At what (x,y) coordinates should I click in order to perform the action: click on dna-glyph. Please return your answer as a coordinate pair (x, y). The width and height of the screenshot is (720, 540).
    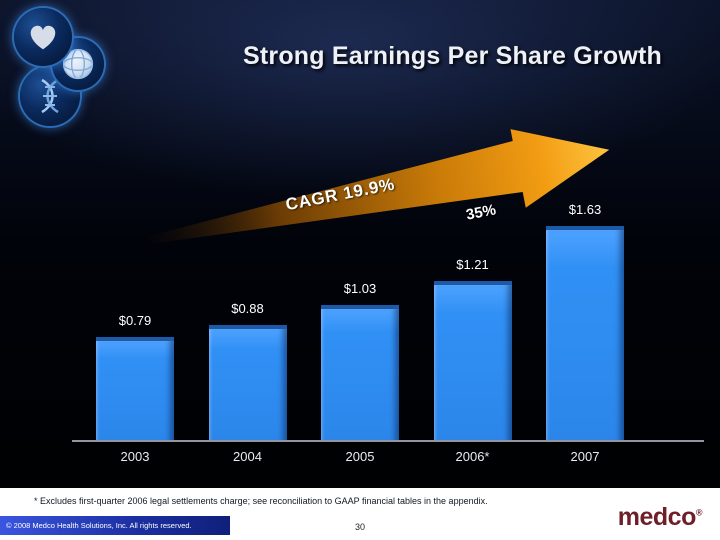
    Looking at the image, I should click on (50, 96).